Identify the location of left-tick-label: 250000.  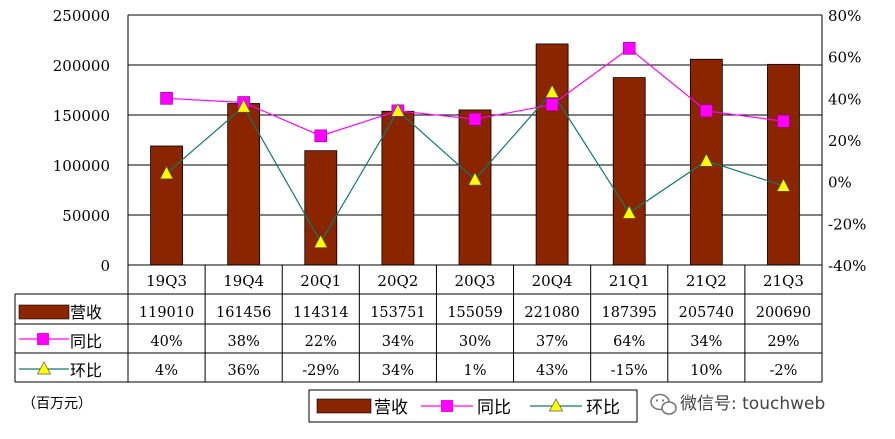
(81, 16).